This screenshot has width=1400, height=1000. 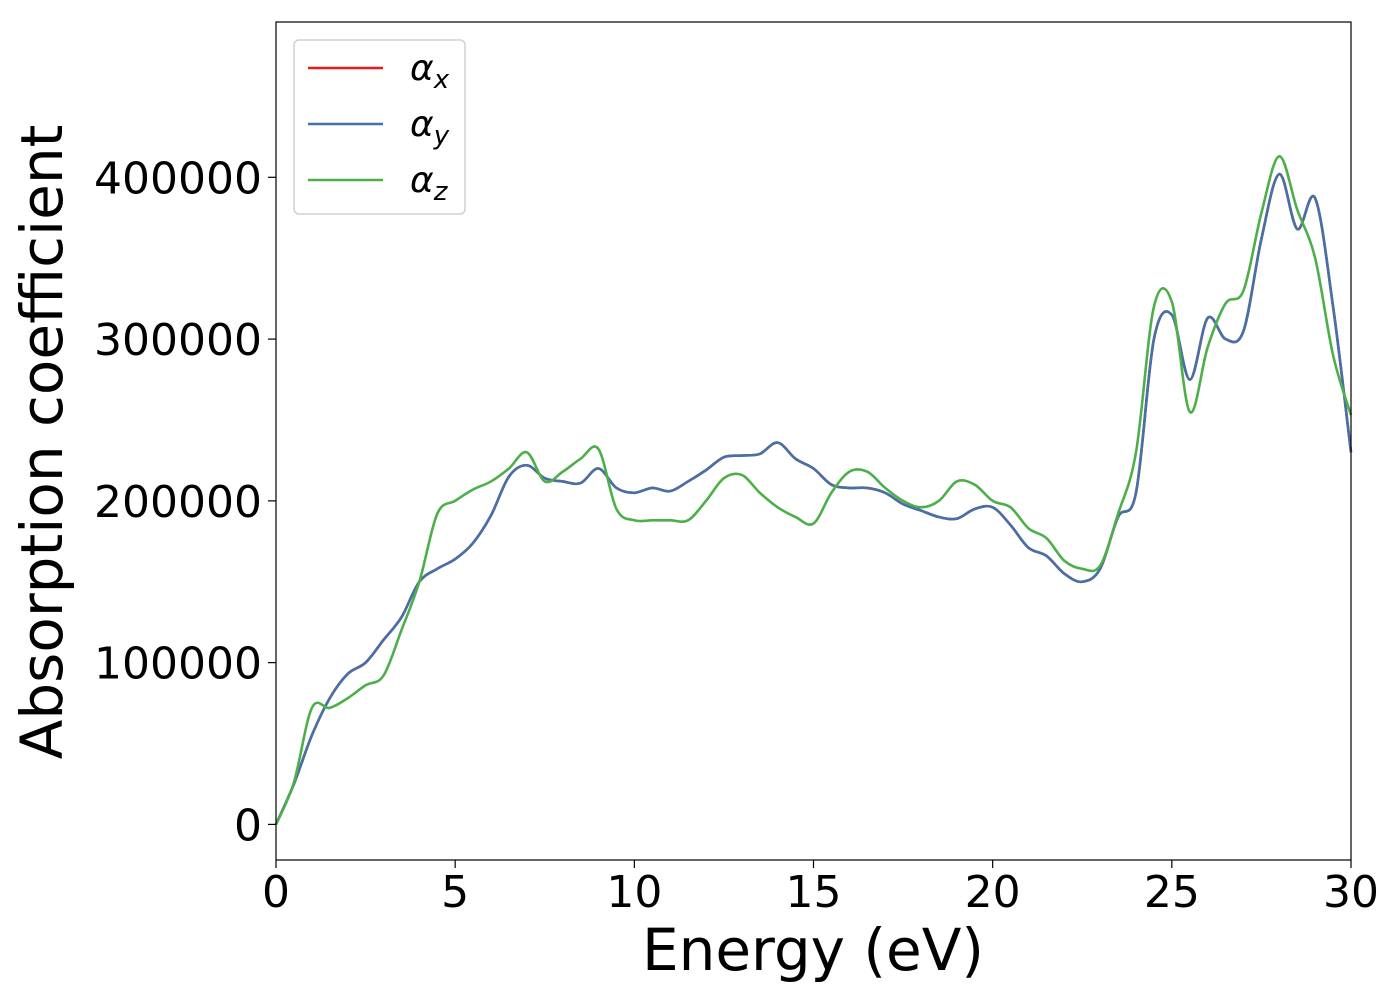 What do you see at coordinates (634, 892) in the screenshot?
I see `x-tick-label: 10` at bounding box center [634, 892].